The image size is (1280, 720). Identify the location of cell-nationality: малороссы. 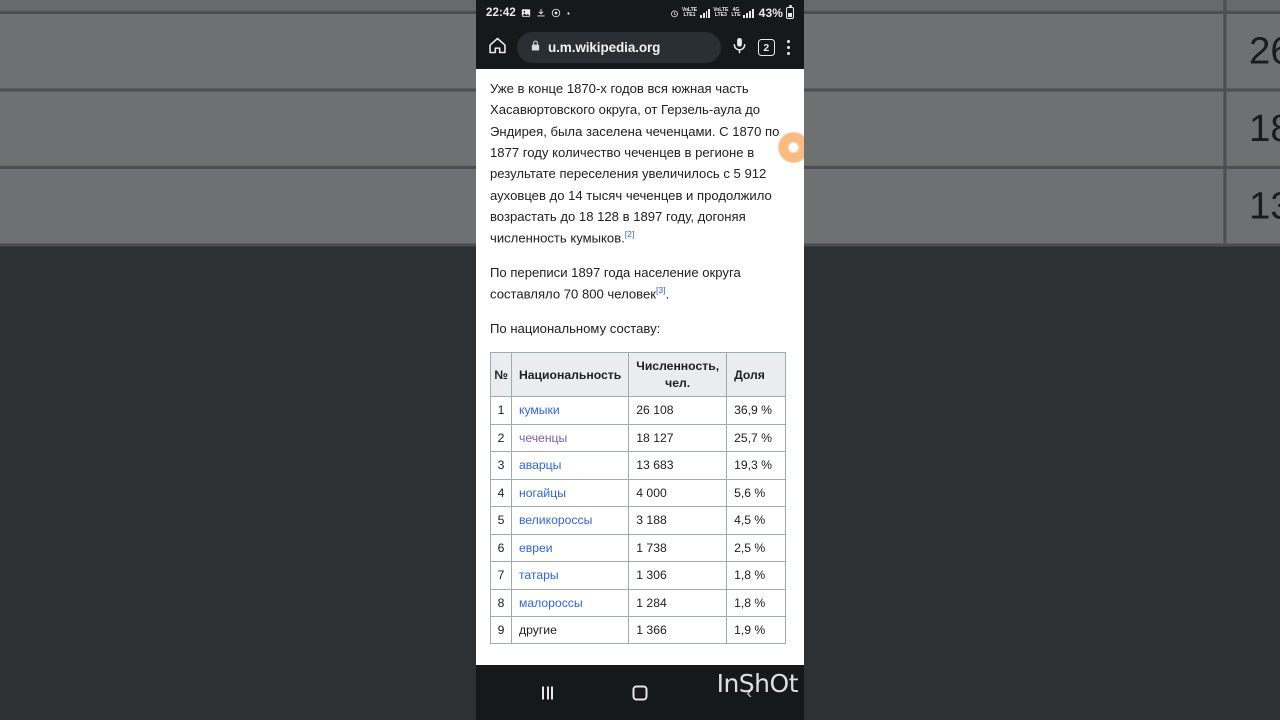
(570, 603).